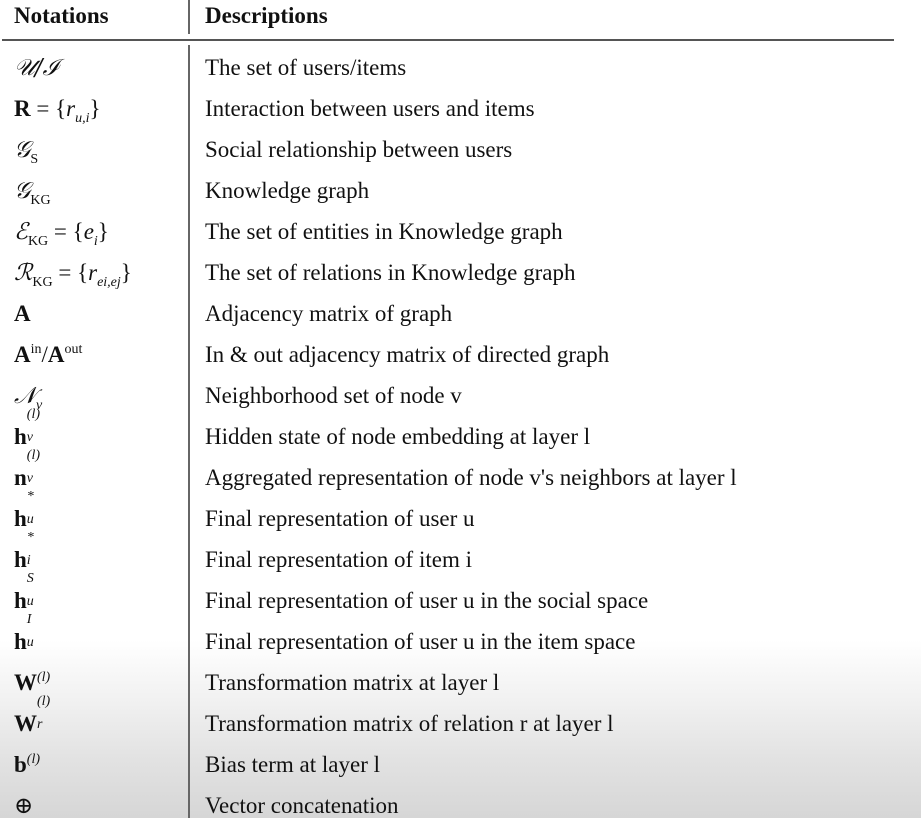 This screenshot has height=827, width=921. Describe the element at coordinates (384, 231) in the screenshot. I see `description-cell: The set of entities in Knowledge graph` at that location.